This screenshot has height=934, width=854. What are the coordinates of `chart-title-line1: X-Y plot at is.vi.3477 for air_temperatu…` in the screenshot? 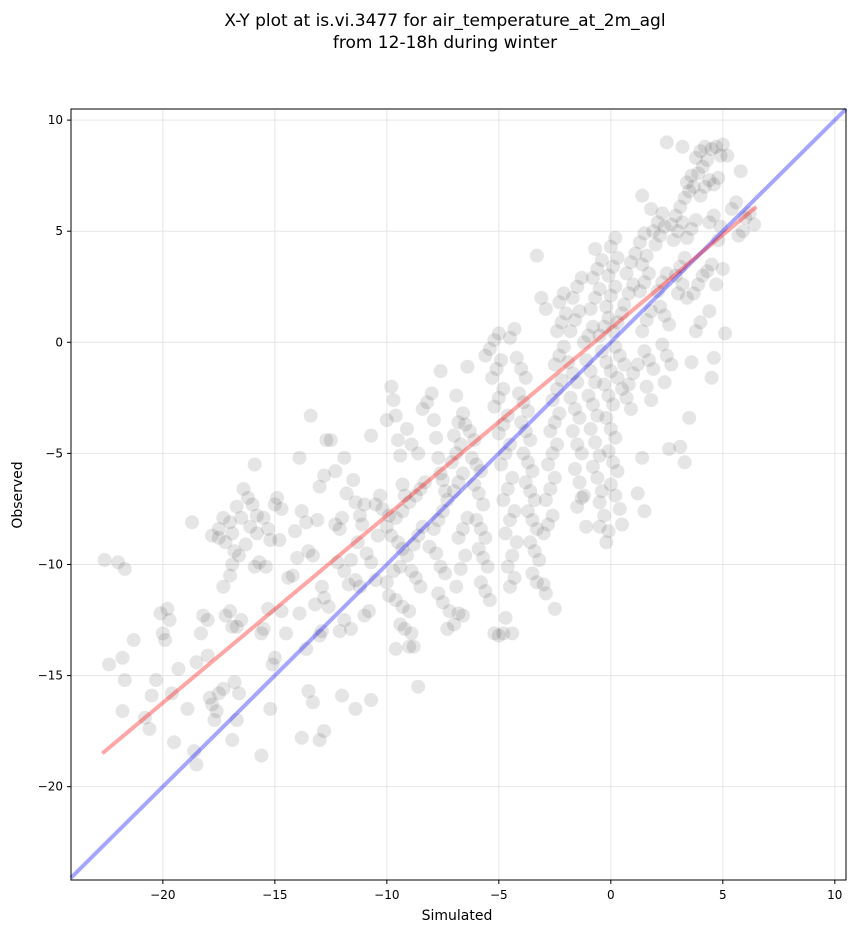 It's located at (444, 21).